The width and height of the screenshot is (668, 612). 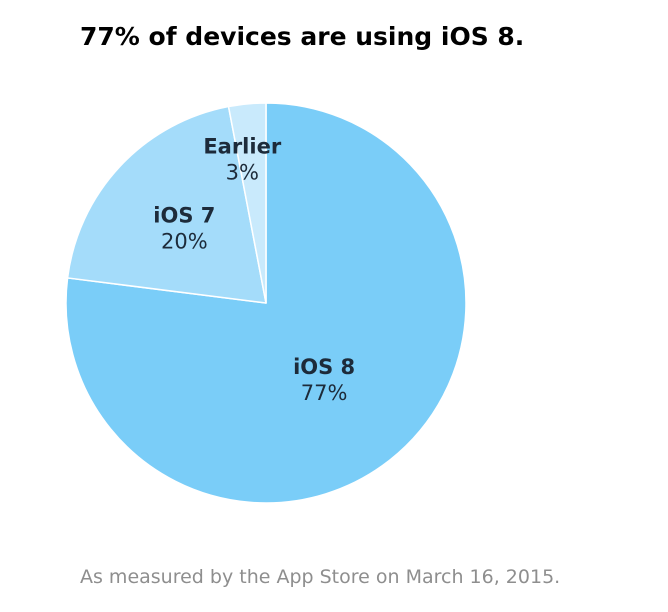 I want to click on slice-label-ios-8: iOS 8, so click(x=324, y=367).